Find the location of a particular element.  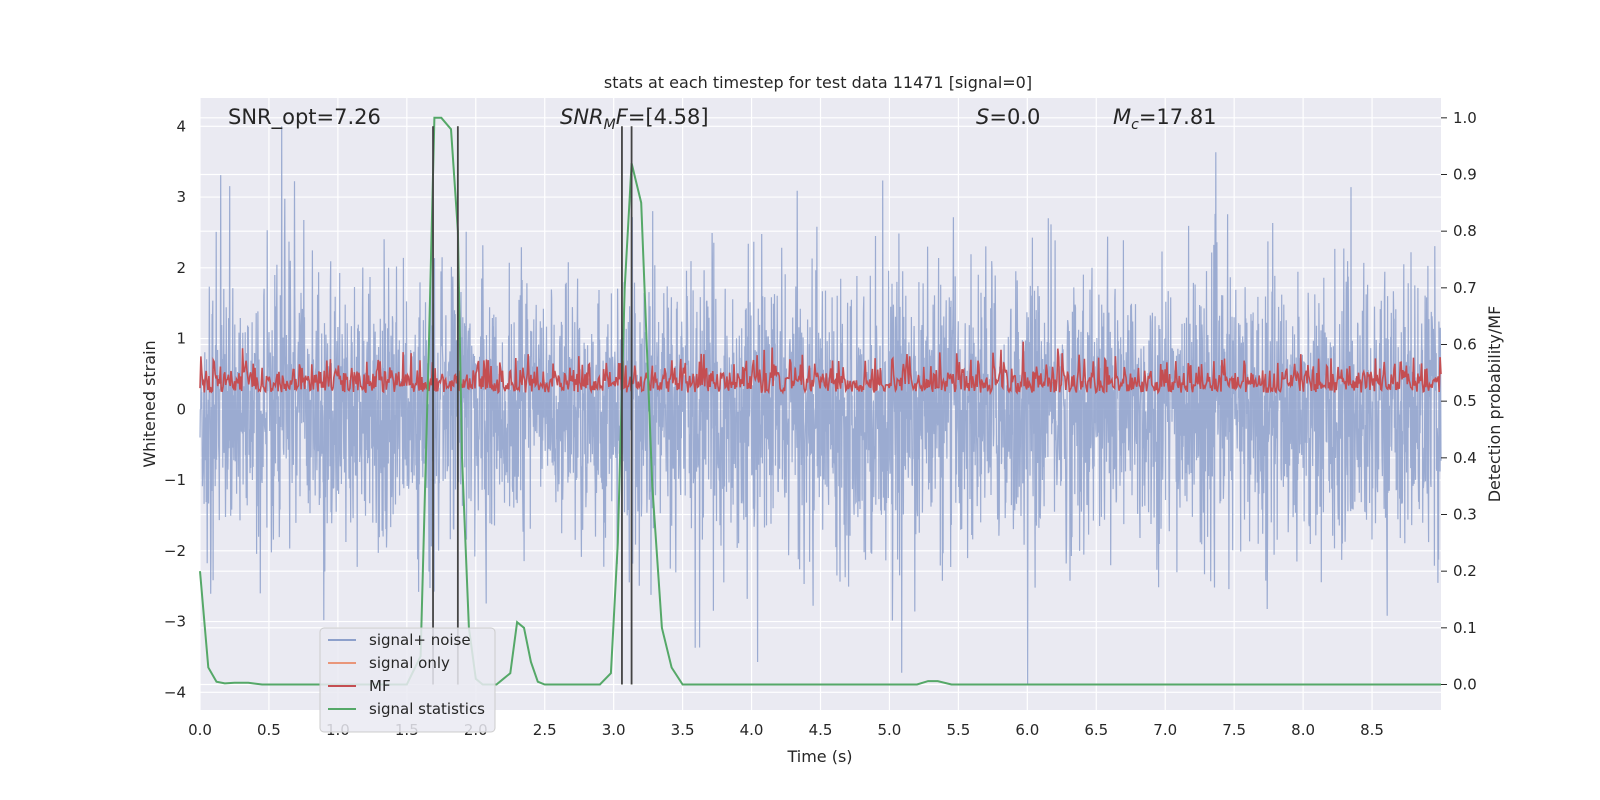

y-left-tick-label: −1 is located at coordinates (175, 480).